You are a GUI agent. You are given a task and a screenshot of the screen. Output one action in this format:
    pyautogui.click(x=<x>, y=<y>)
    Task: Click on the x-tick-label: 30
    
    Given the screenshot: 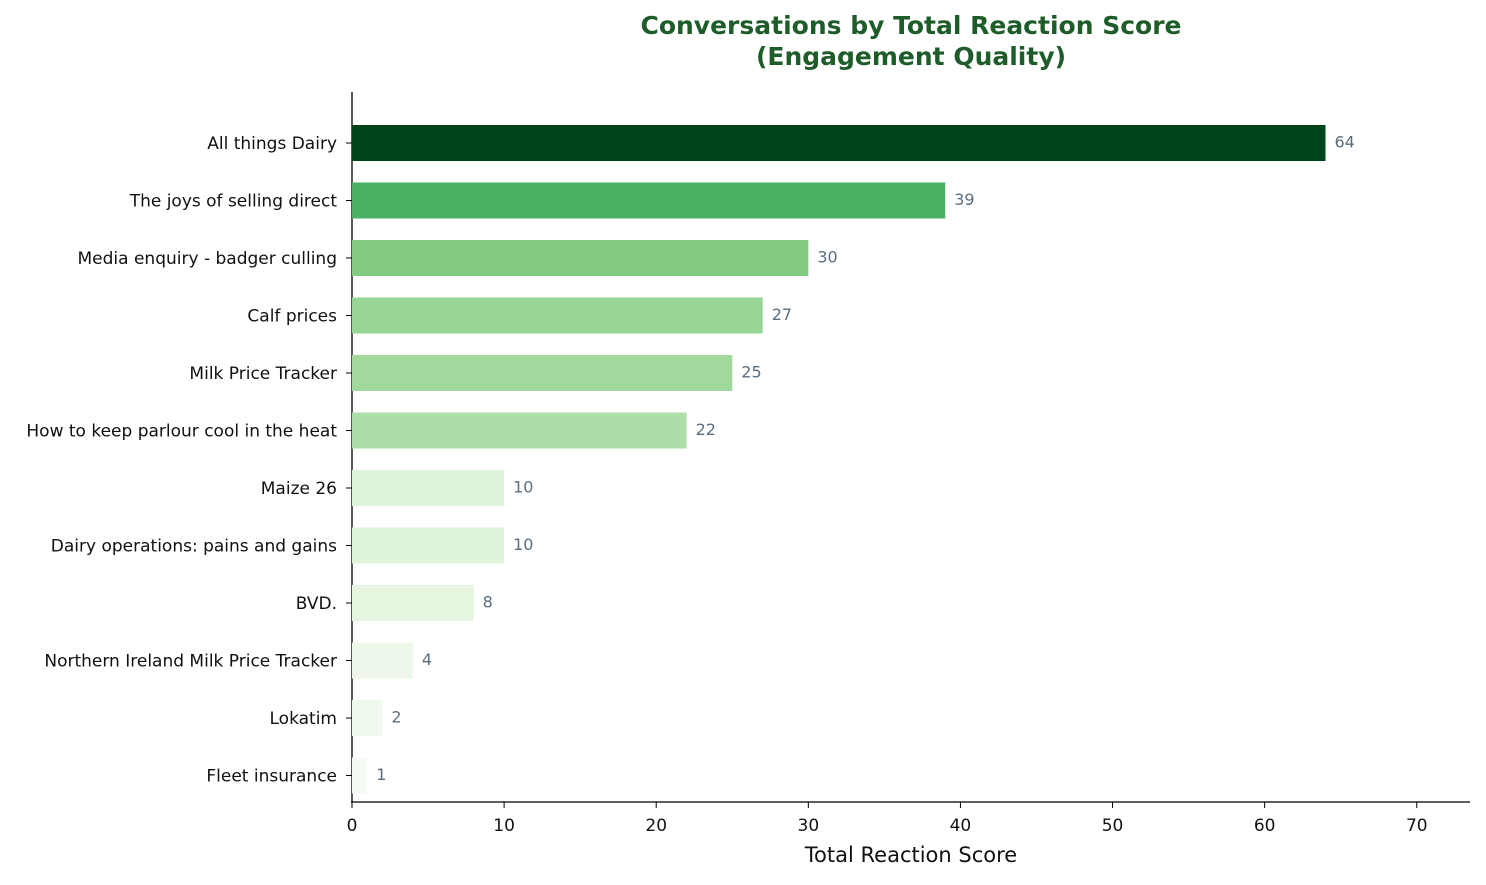 What is the action you would take?
    pyautogui.click(x=809, y=826)
    